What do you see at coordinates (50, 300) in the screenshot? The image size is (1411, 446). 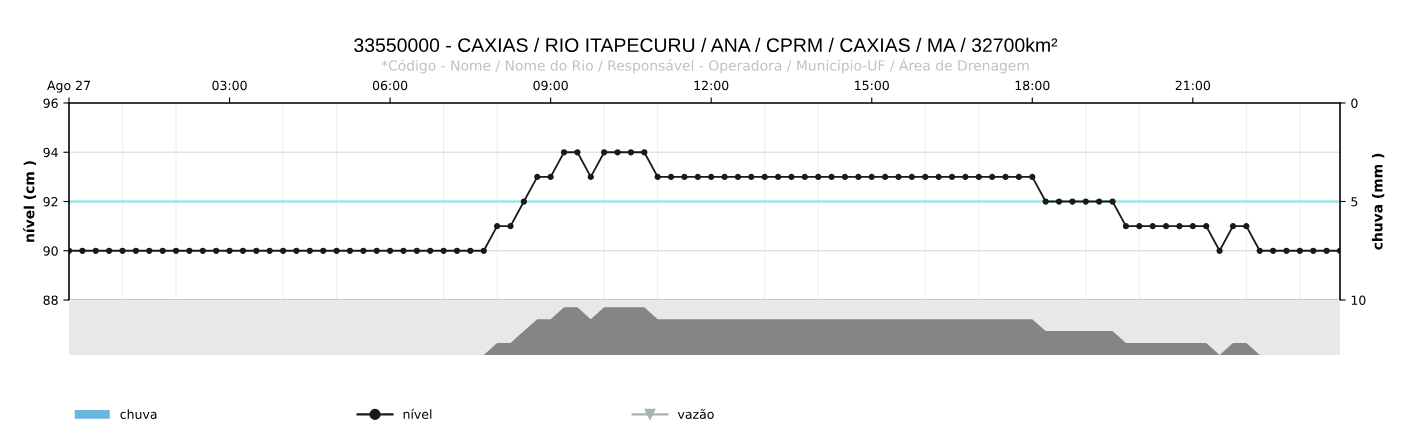 I see `y-tick-label: 88` at bounding box center [50, 300].